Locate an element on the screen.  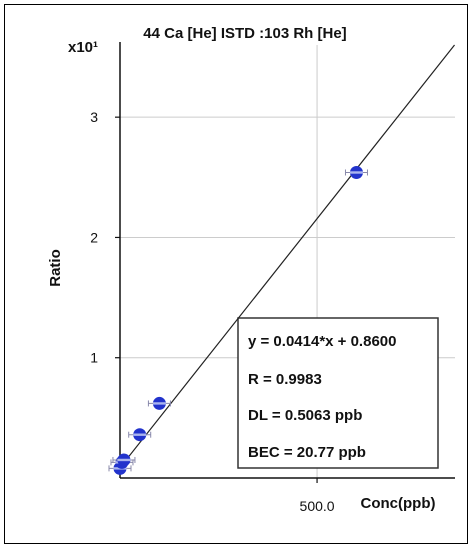
y-tick-label: 2 is located at coordinates (94, 237).